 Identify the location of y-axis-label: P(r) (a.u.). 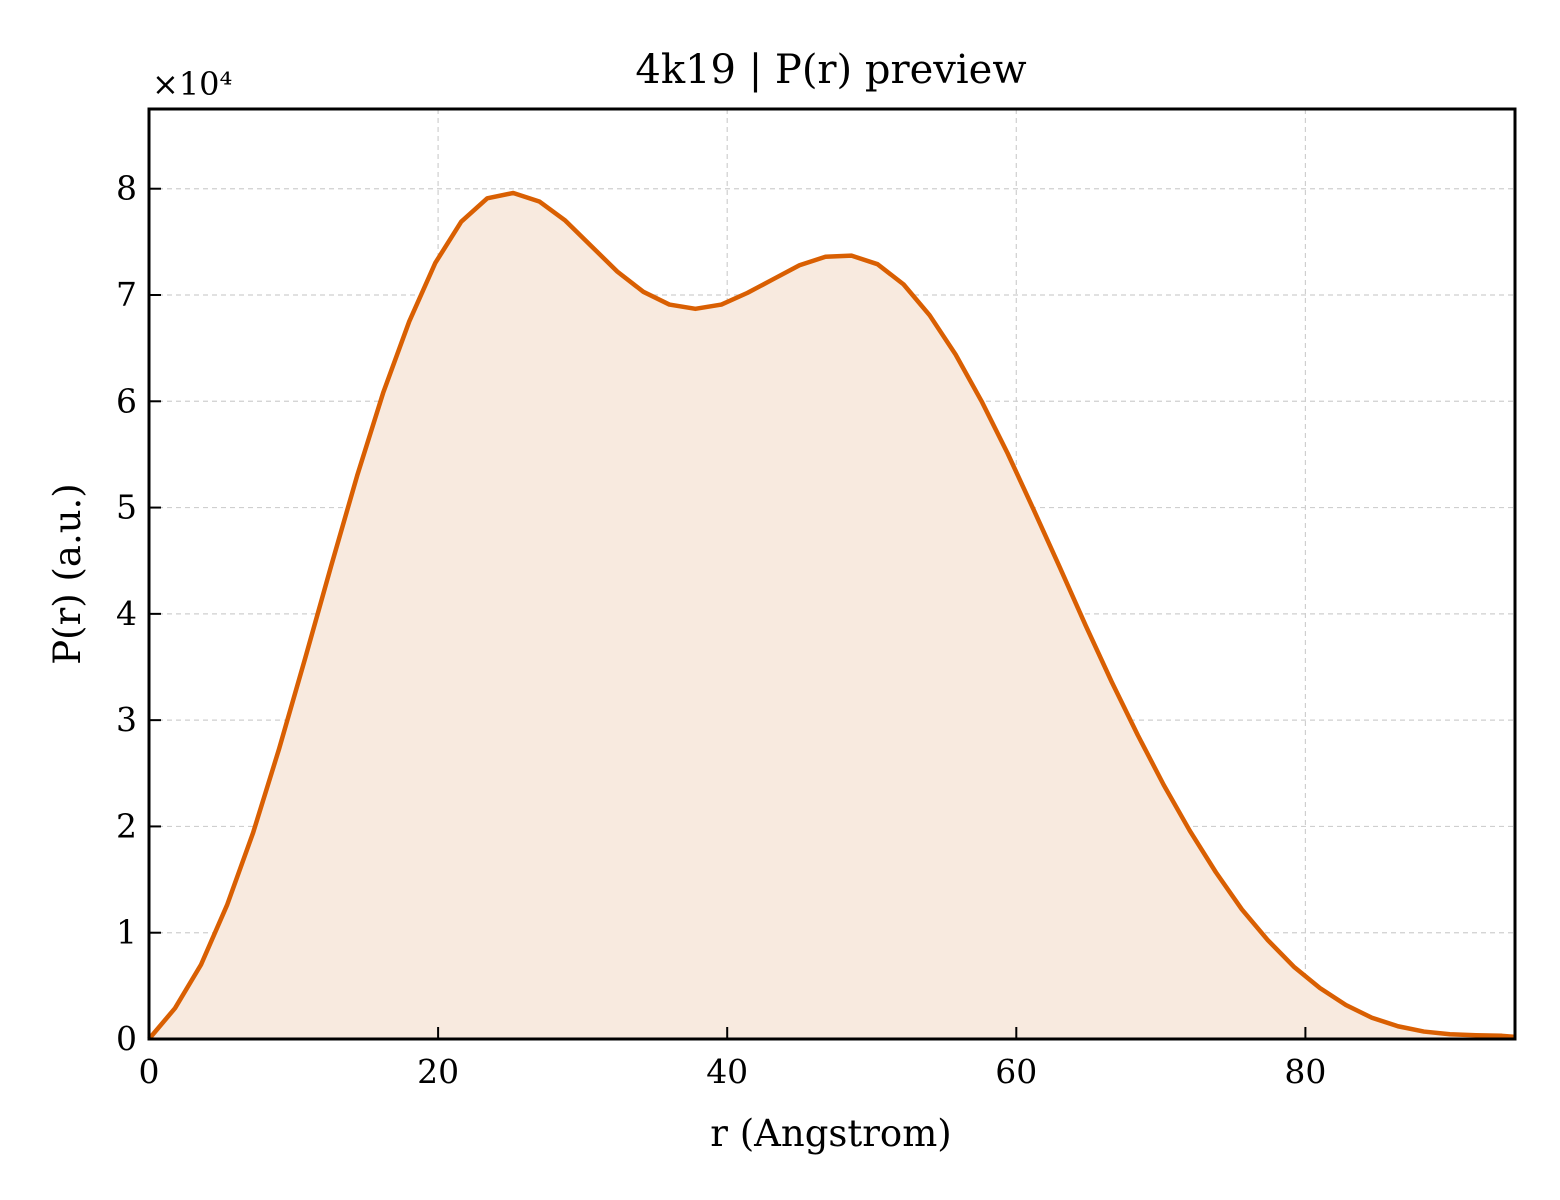
(67, 574).